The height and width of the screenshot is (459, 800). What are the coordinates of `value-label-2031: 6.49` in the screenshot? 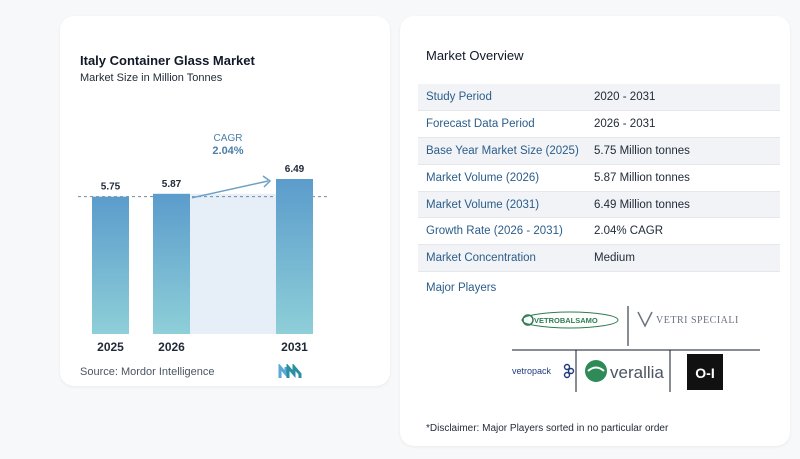 It's located at (295, 169).